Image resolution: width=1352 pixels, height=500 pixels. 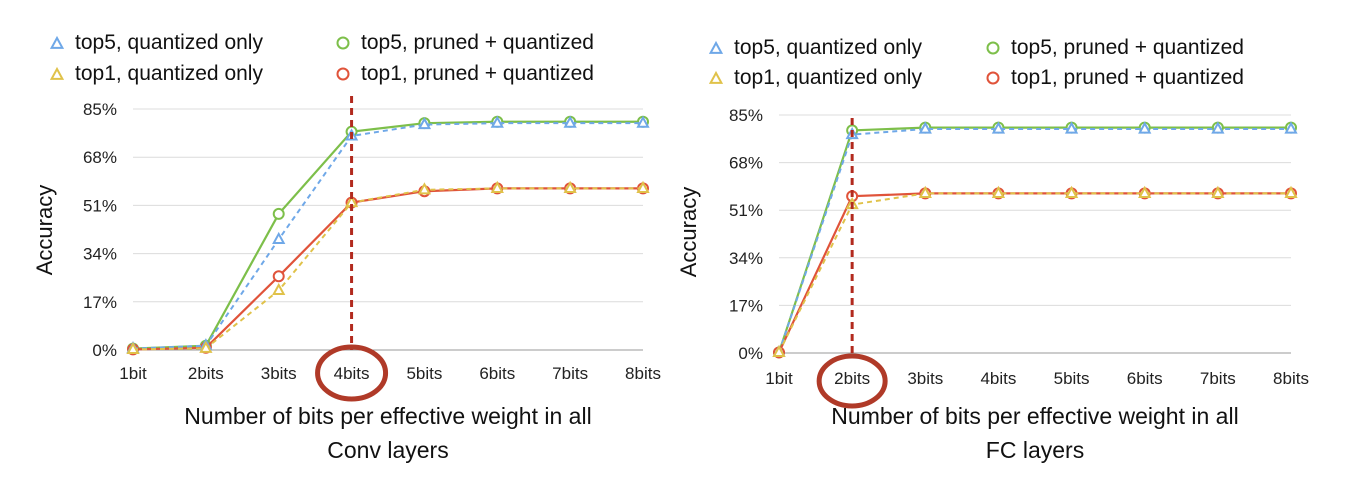 What do you see at coordinates (387, 450) in the screenshot?
I see `x-axis-title: Conv layers` at bounding box center [387, 450].